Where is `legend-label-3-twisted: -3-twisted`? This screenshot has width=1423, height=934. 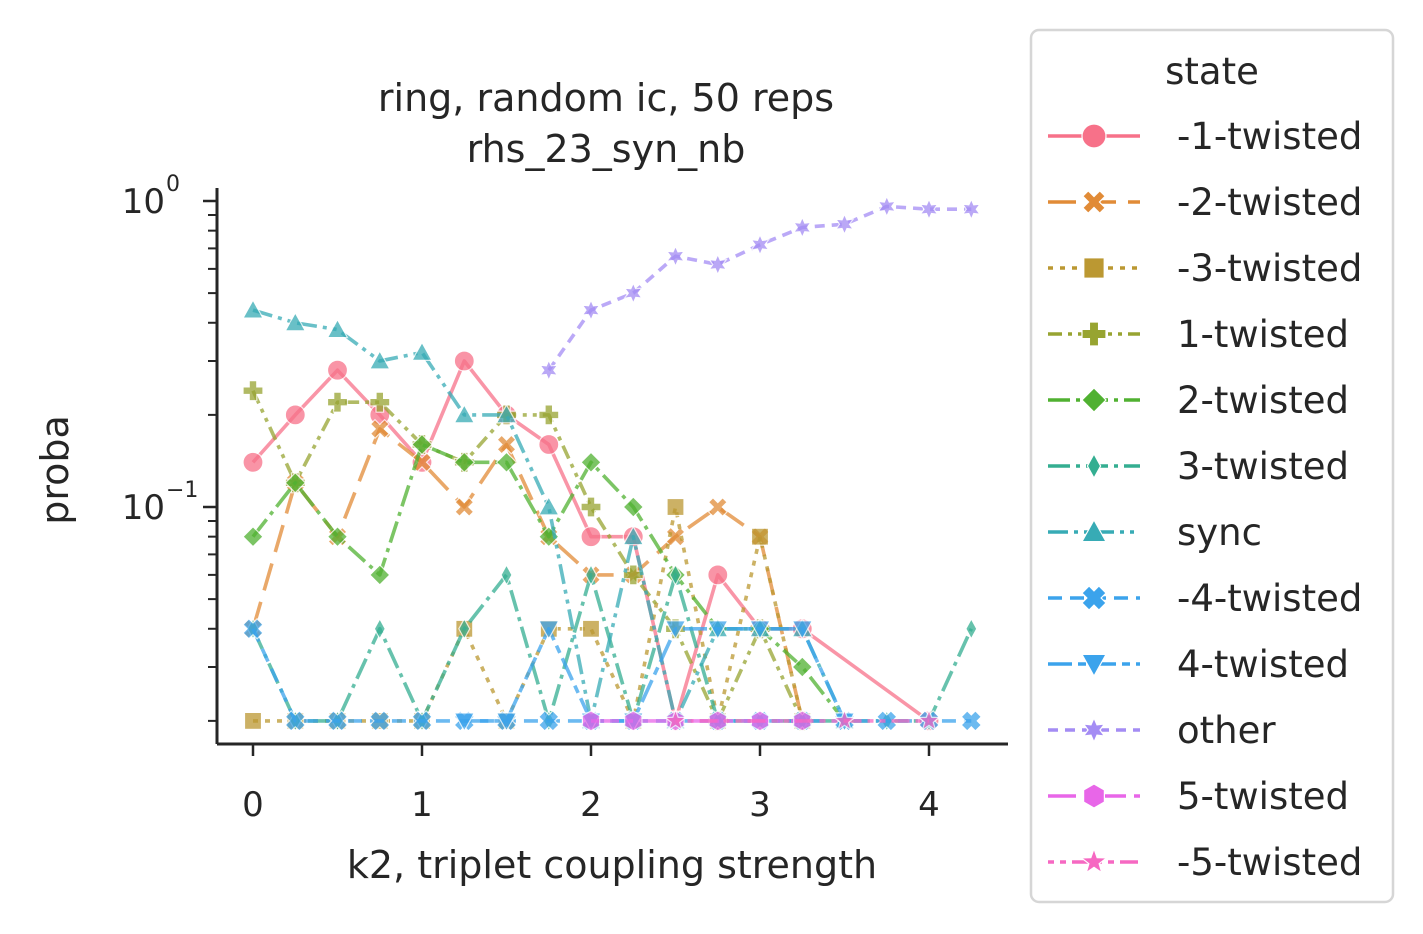 legend-label-3-twisted: -3-twisted is located at coordinates (1269, 268).